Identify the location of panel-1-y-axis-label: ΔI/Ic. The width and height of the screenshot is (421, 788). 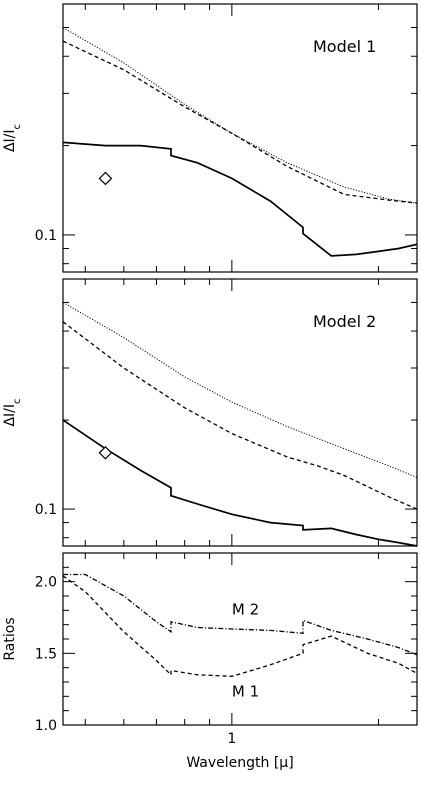
(12, 138).